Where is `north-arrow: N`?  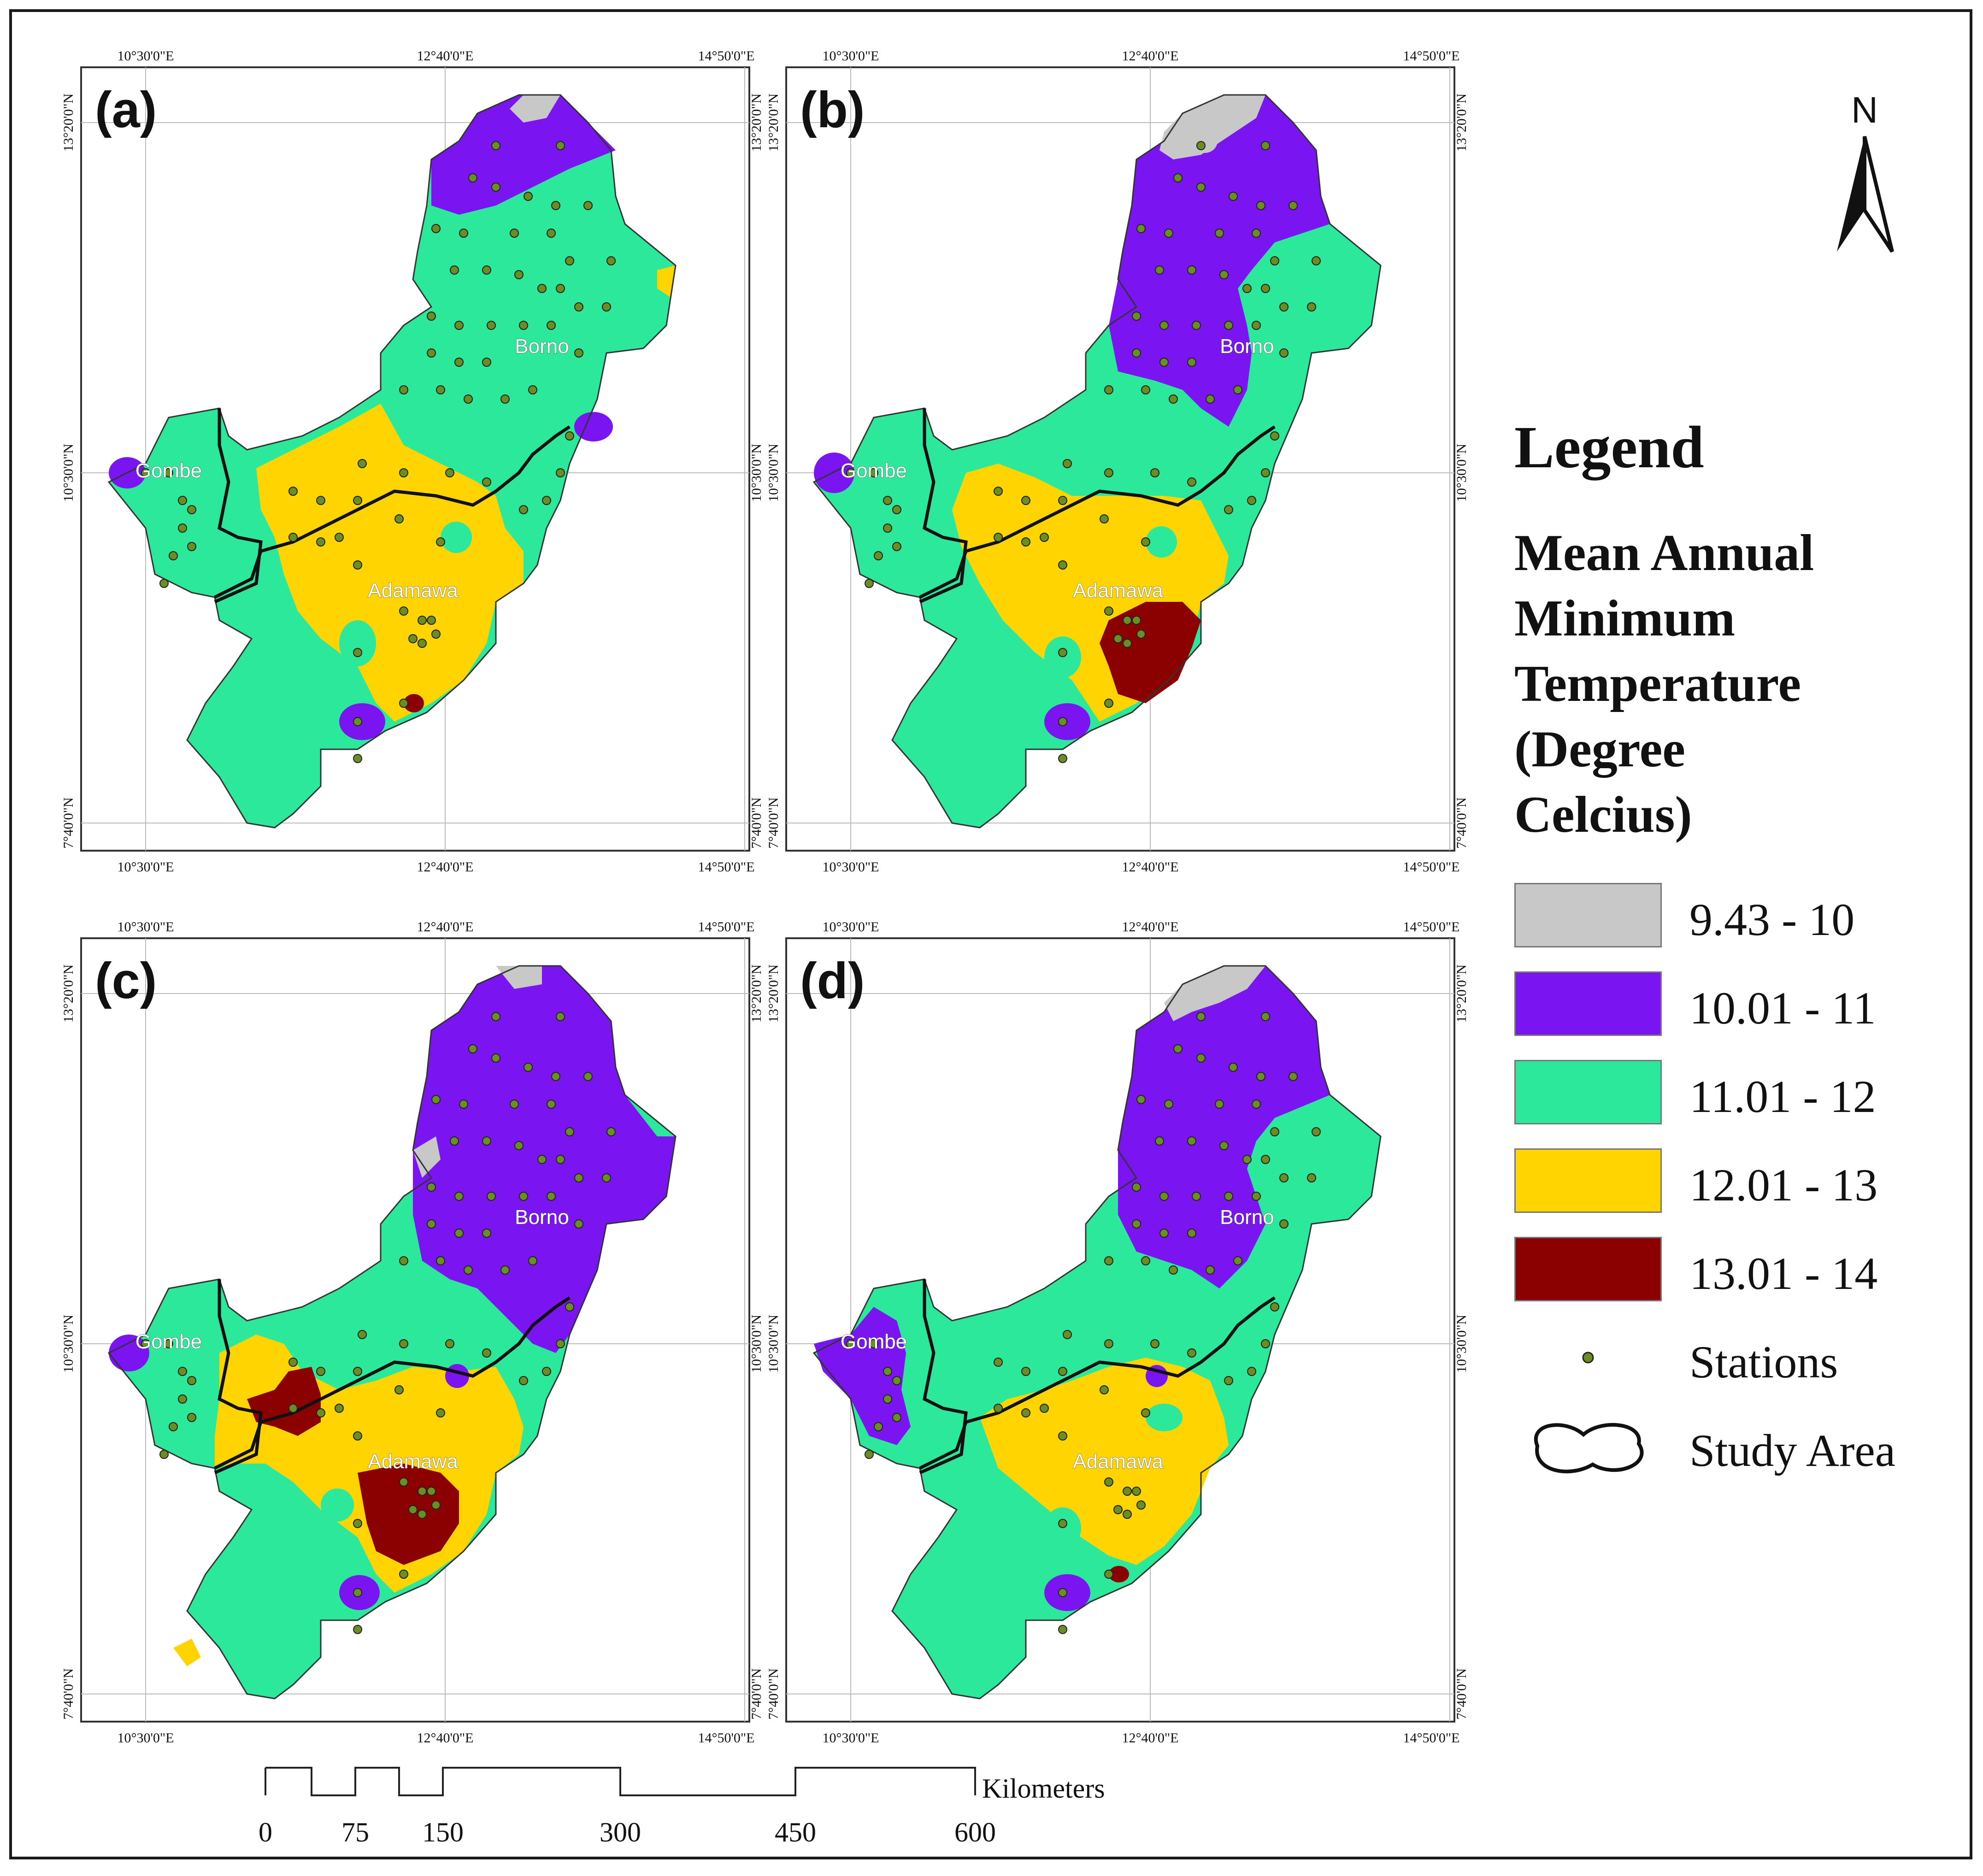 north-arrow: N is located at coordinates (1864, 172).